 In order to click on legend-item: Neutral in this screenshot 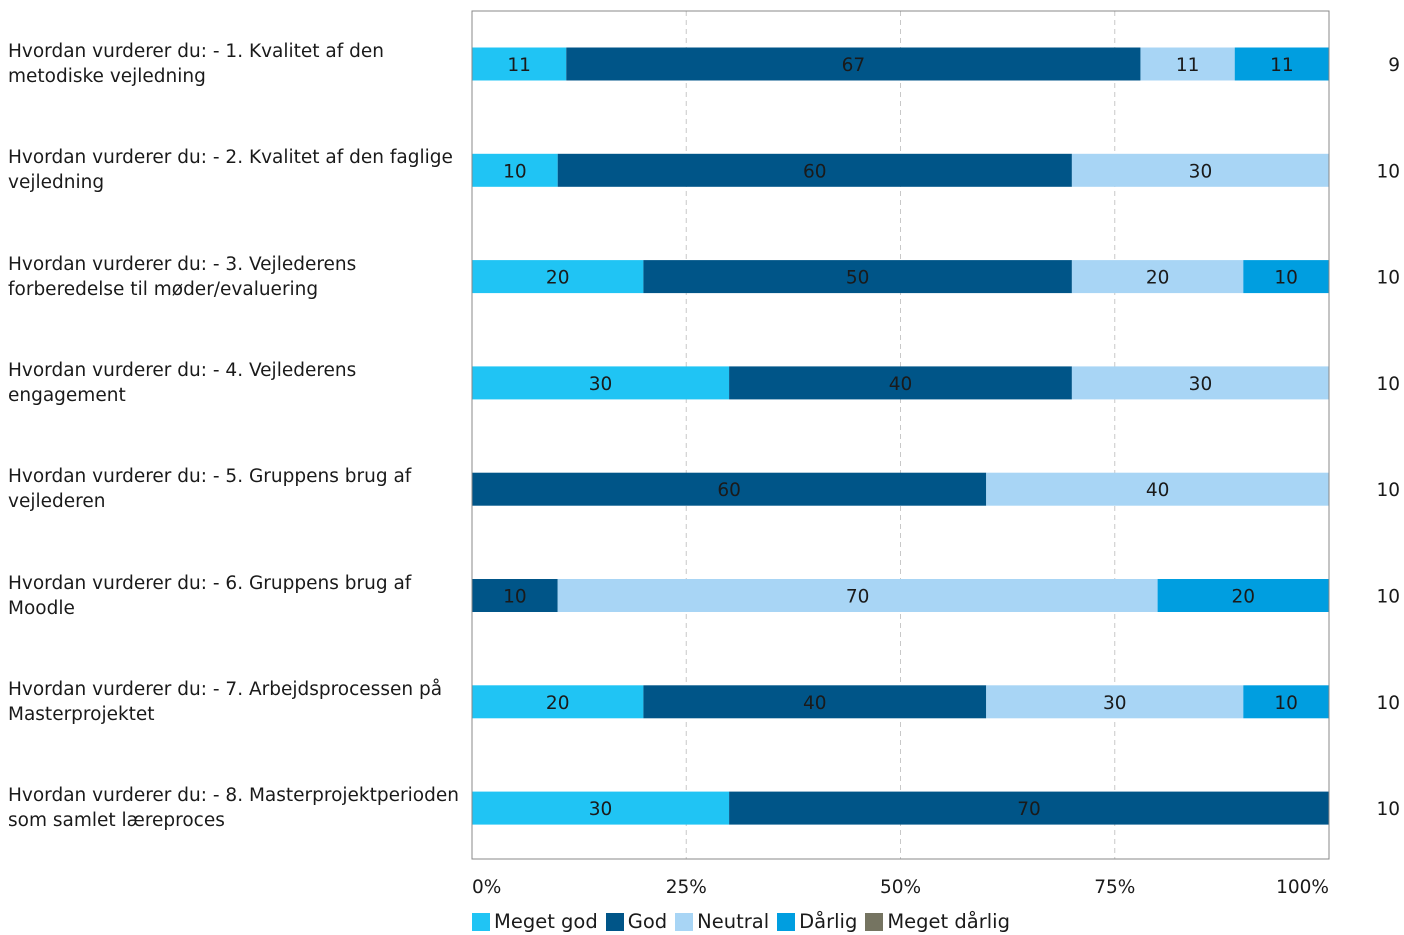, I will do `click(722, 921)`.